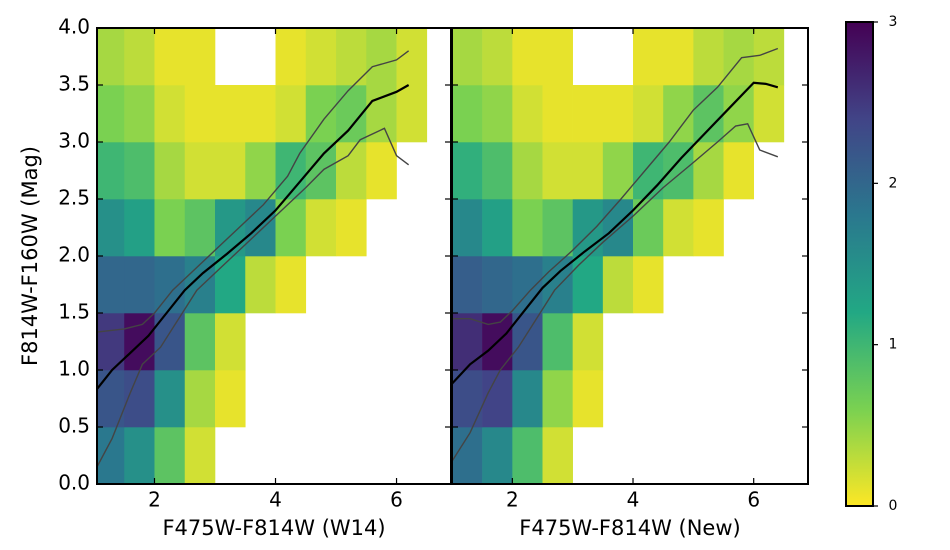 This screenshot has width=950, height=550. What do you see at coordinates (512, 500) in the screenshot?
I see `x-tick-label: 2` at bounding box center [512, 500].